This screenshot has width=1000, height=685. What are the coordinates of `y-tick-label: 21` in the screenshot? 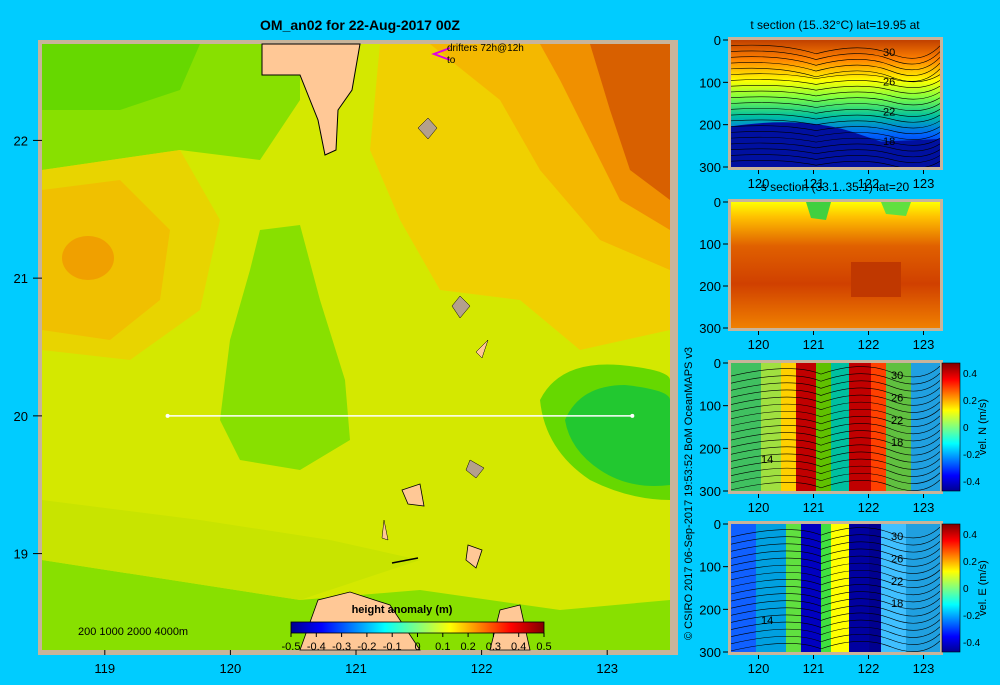 It's located at (21, 278).